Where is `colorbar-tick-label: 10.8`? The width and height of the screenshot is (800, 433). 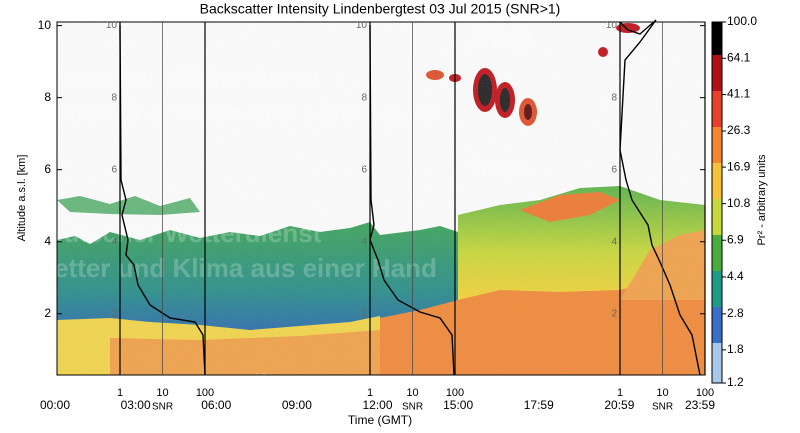 colorbar-tick-label: 10.8 is located at coordinates (739, 203).